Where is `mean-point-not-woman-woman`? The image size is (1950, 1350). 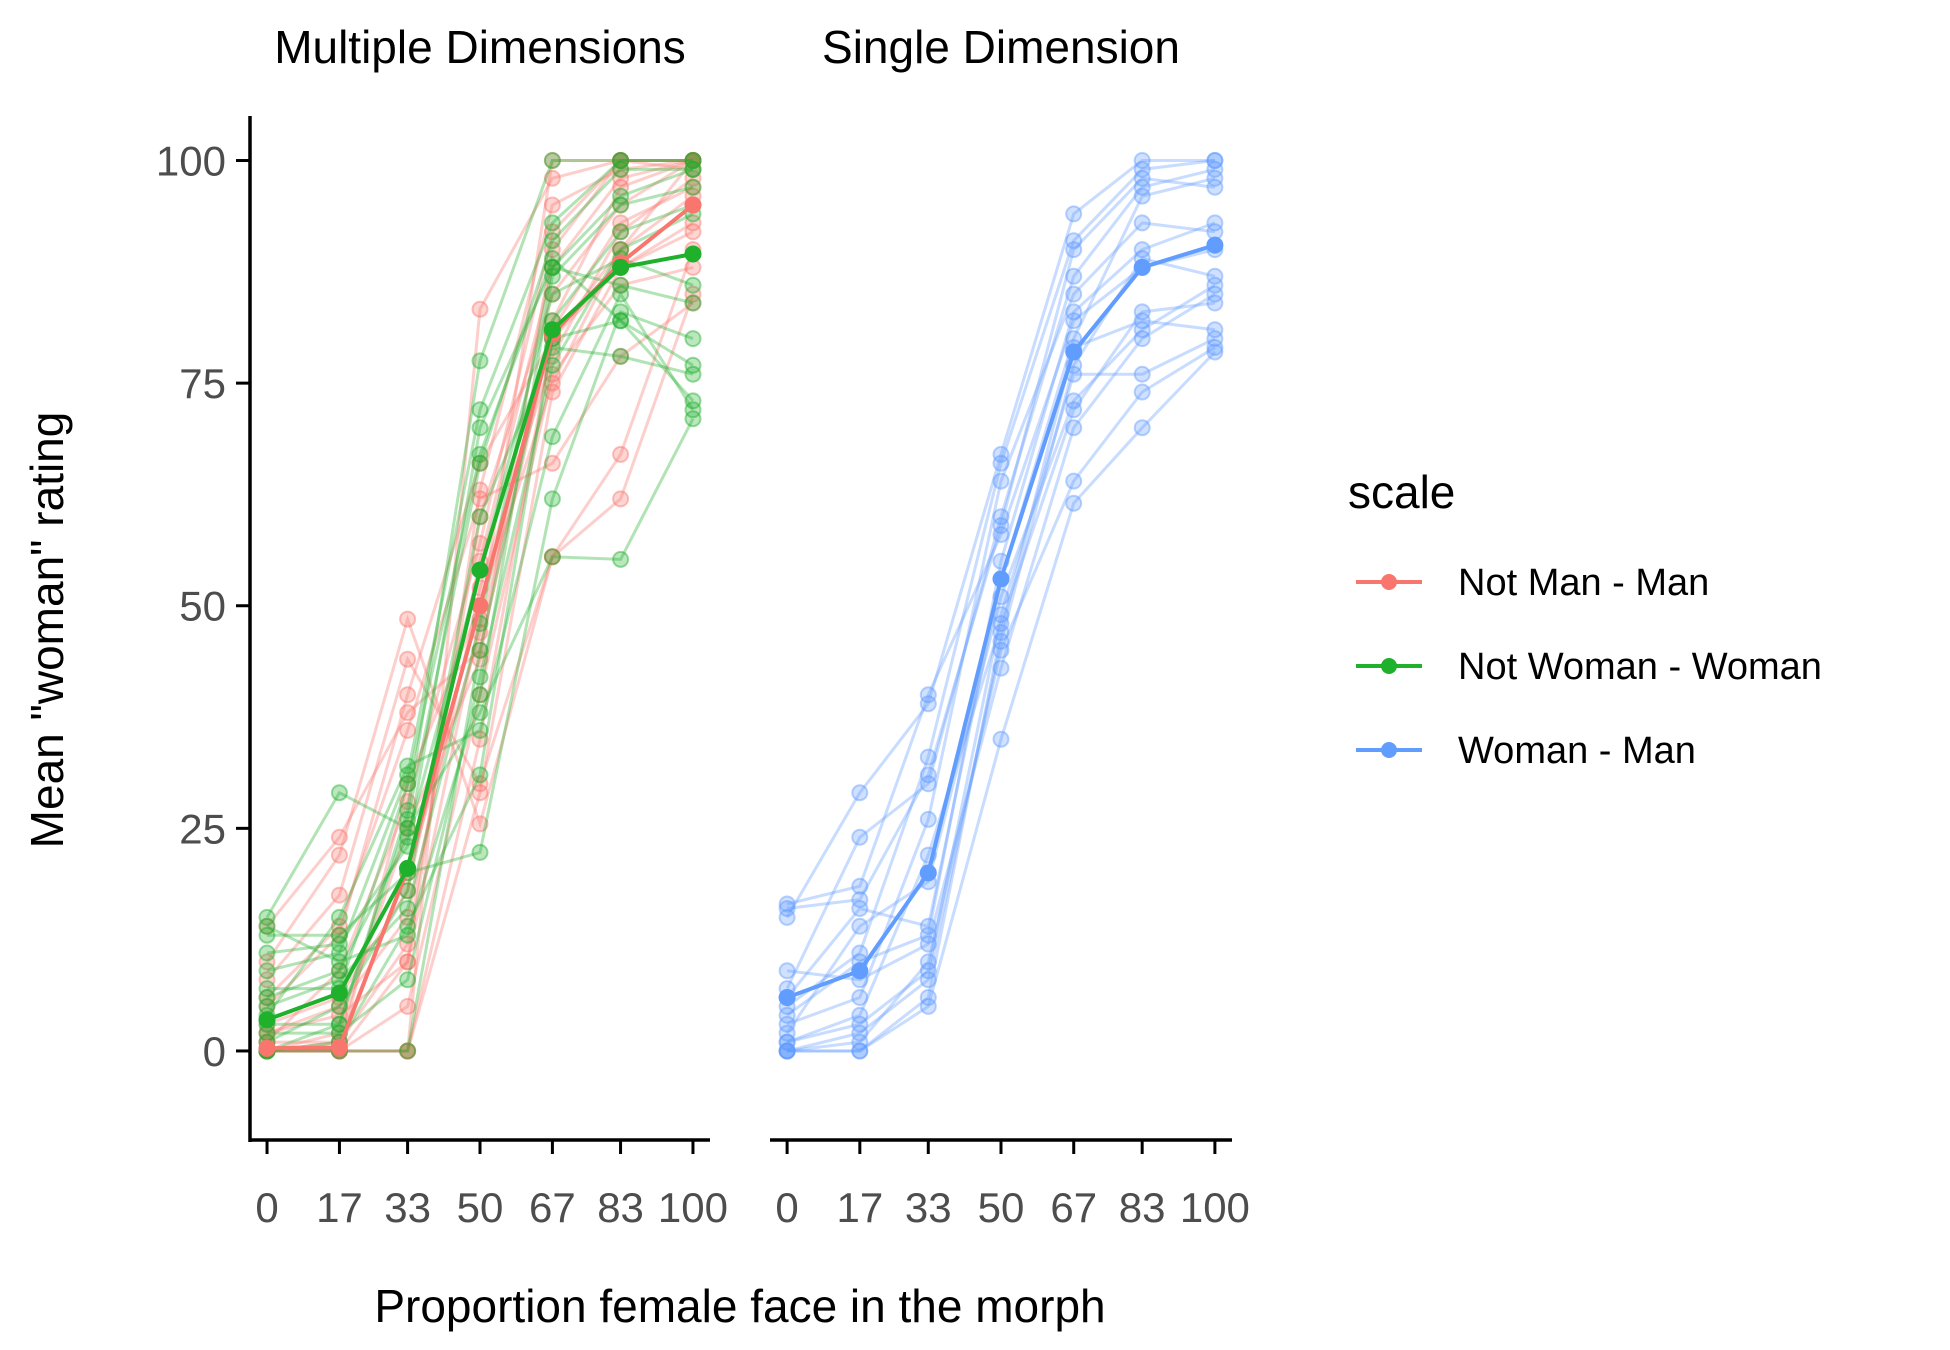 mean-point-not-woman-woman is located at coordinates (552, 330).